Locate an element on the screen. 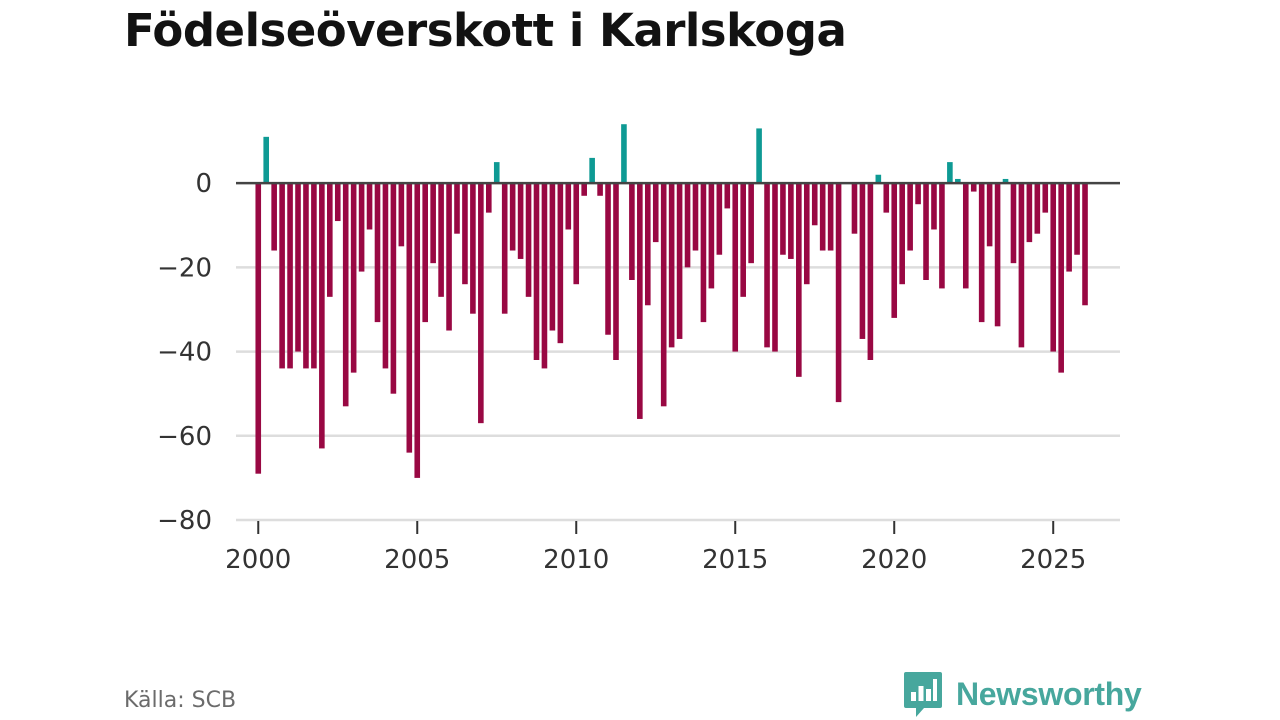 This screenshot has width=1280, height=720. y-tick-label: −20 is located at coordinates (184, 268).